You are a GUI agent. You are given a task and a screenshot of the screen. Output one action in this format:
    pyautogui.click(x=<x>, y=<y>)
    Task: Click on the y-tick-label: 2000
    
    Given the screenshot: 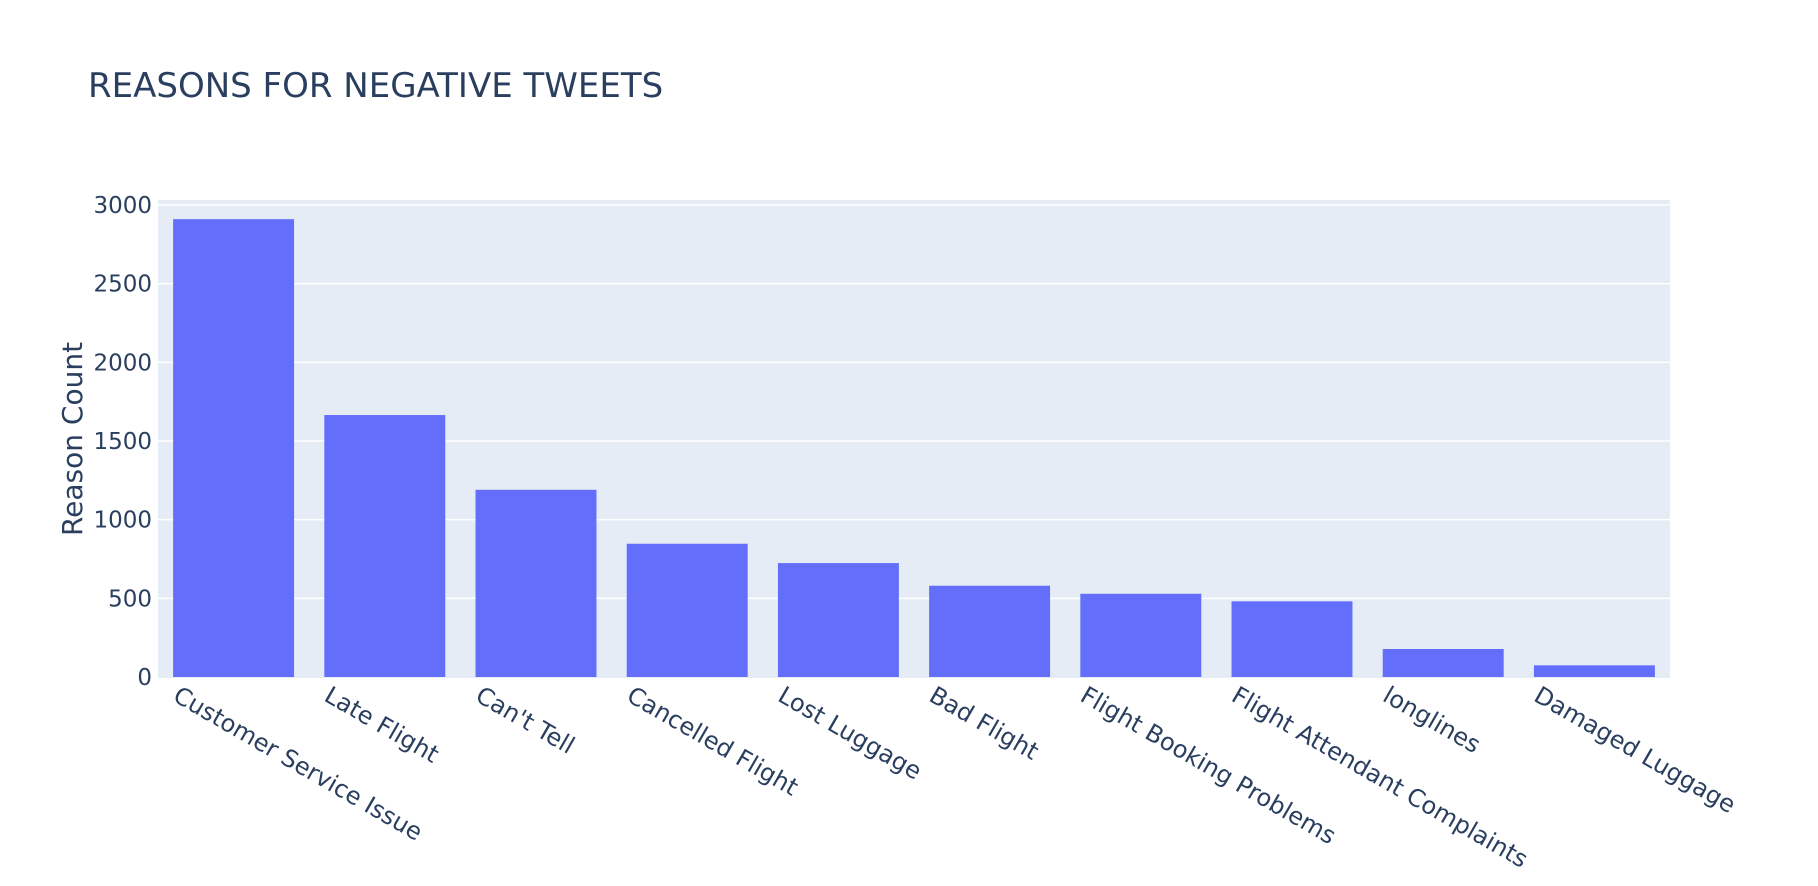 What is the action you would take?
    pyautogui.click(x=122, y=363)
    